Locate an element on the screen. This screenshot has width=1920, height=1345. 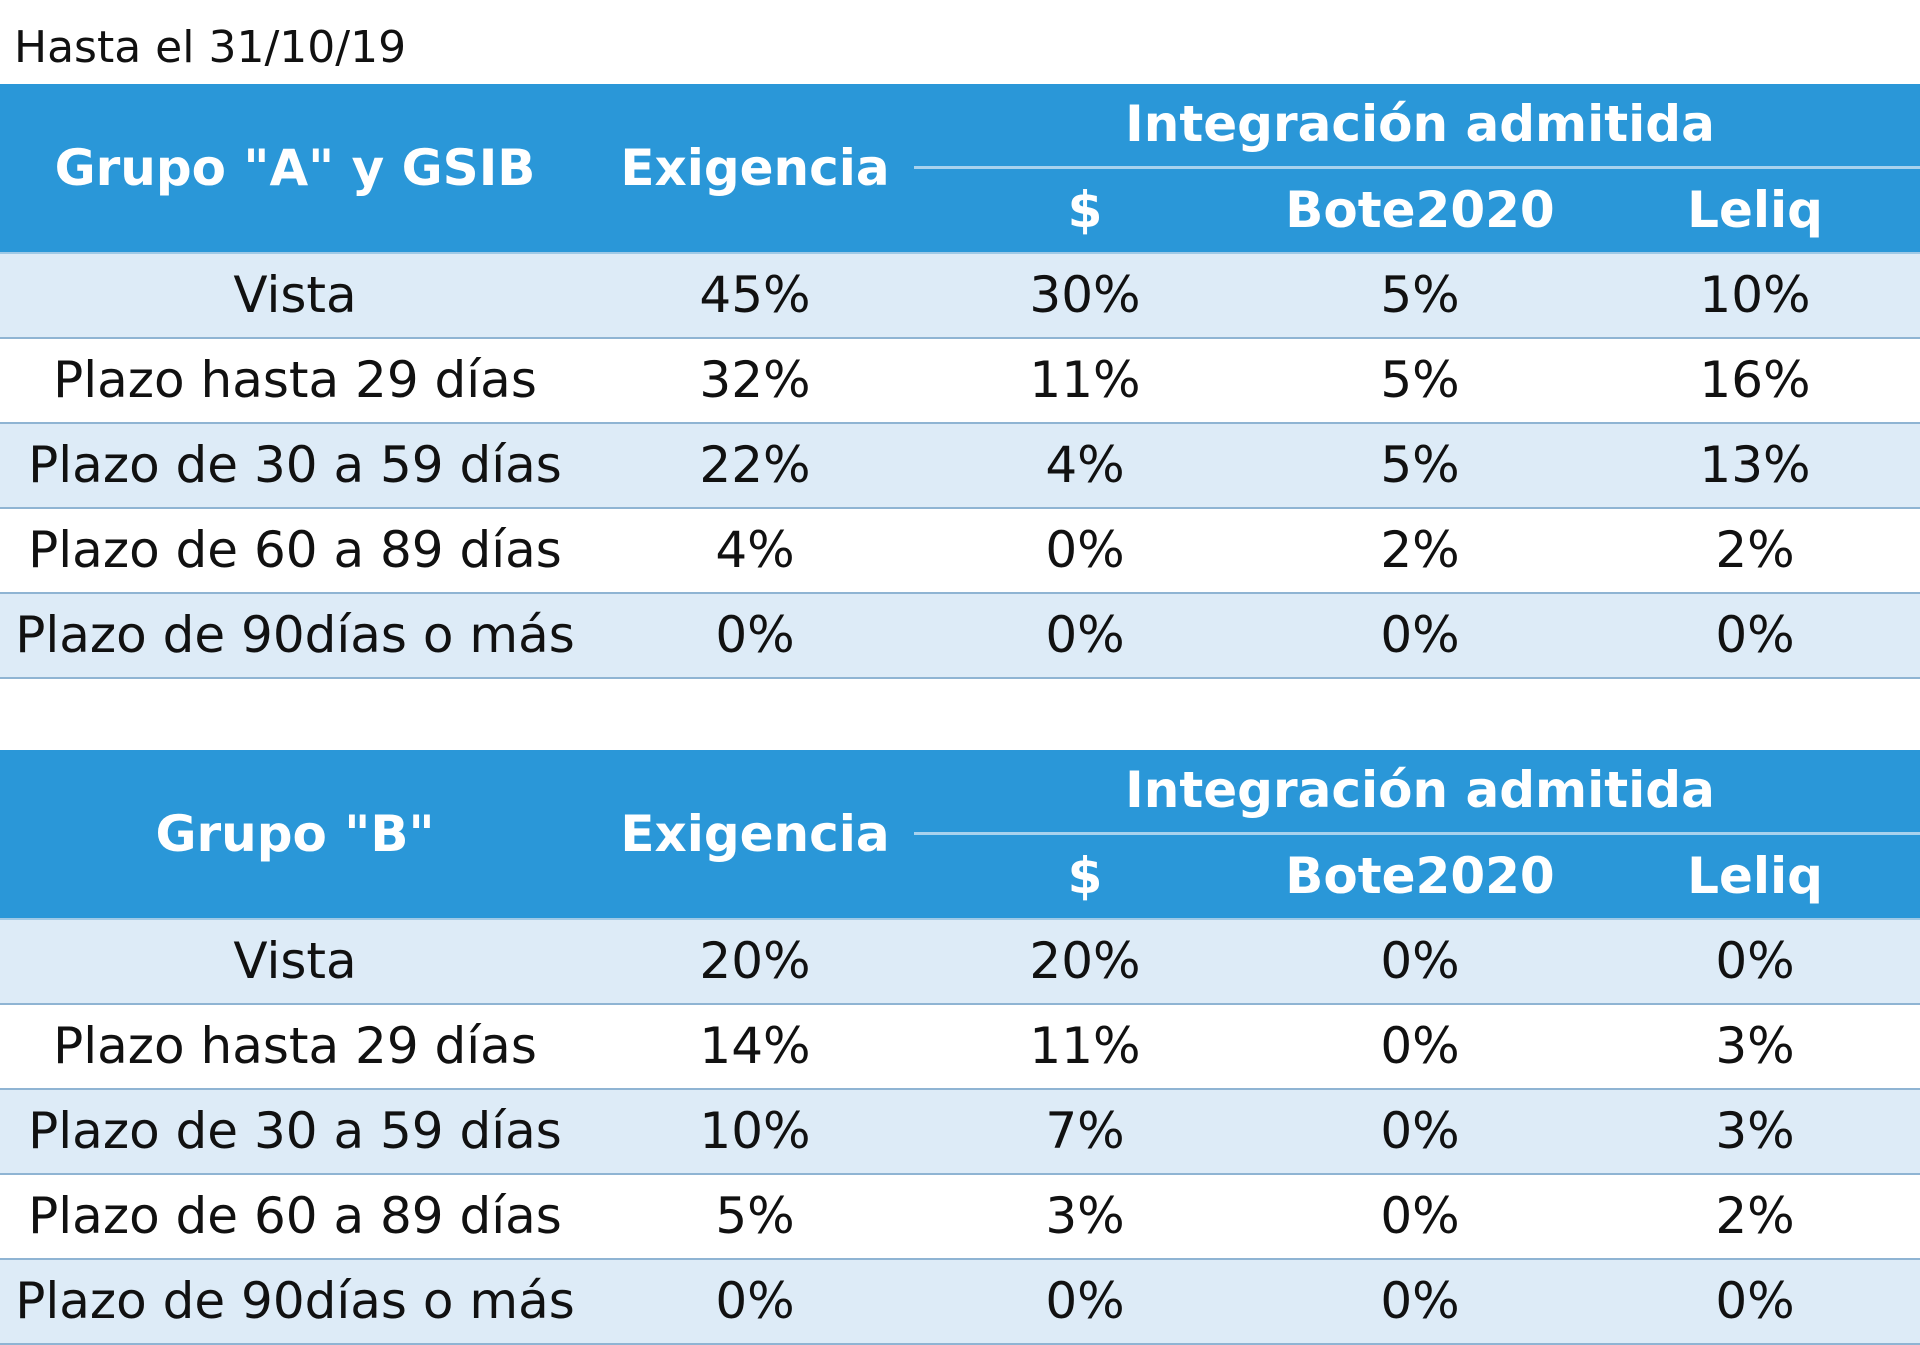
leliq-value: 13% is located at coordinates (1755, 465).